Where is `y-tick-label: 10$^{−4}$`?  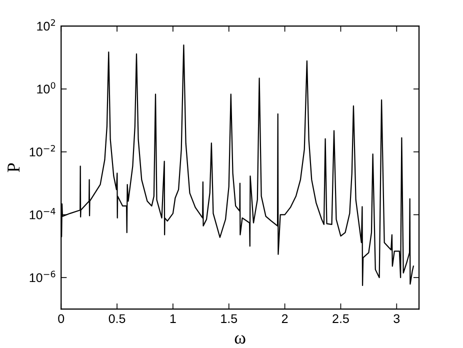 y-tick-label: 10$^{−4}$ is located at coordinates (43, 214).